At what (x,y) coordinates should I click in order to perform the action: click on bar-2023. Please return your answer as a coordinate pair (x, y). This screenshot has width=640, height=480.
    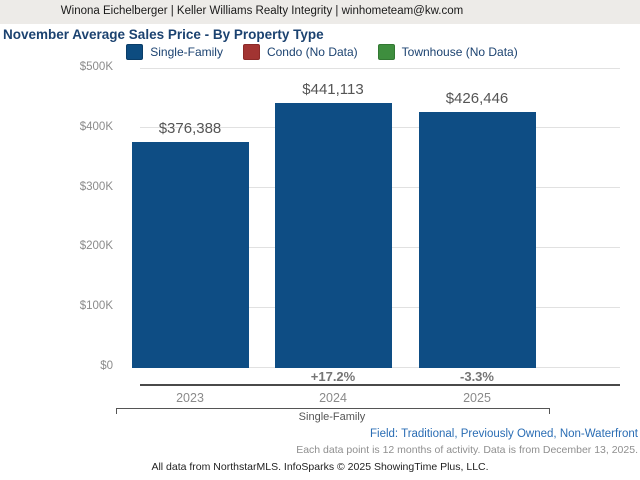
    Looking at the image, I should click on (190, 254).